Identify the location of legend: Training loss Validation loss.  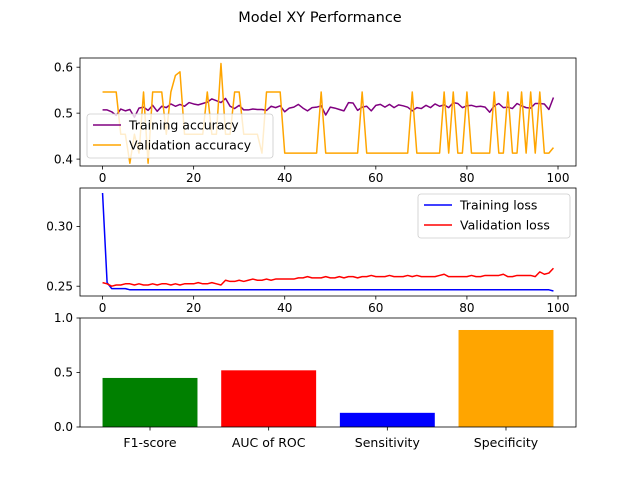
(494, 216).